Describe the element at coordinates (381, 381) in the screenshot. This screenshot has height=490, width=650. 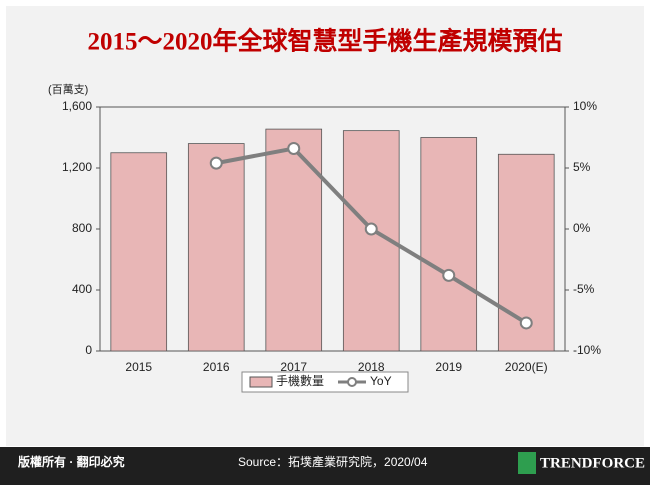
I see `legend-label: YoY` at that location.